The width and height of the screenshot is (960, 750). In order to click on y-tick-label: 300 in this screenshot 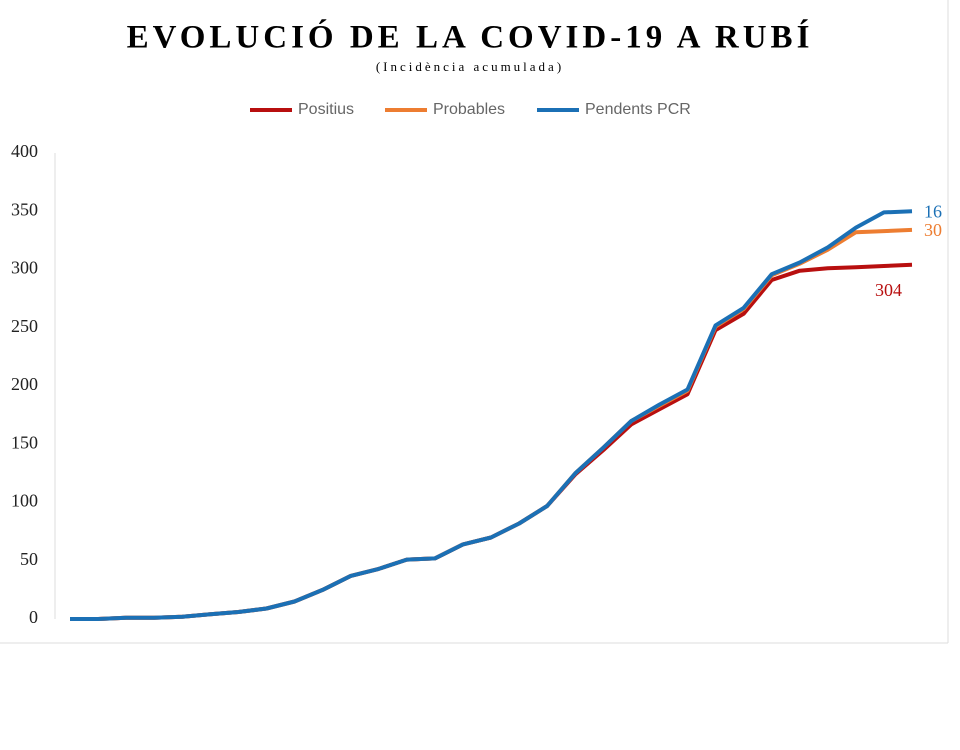, I will do `click(24, 268)`.